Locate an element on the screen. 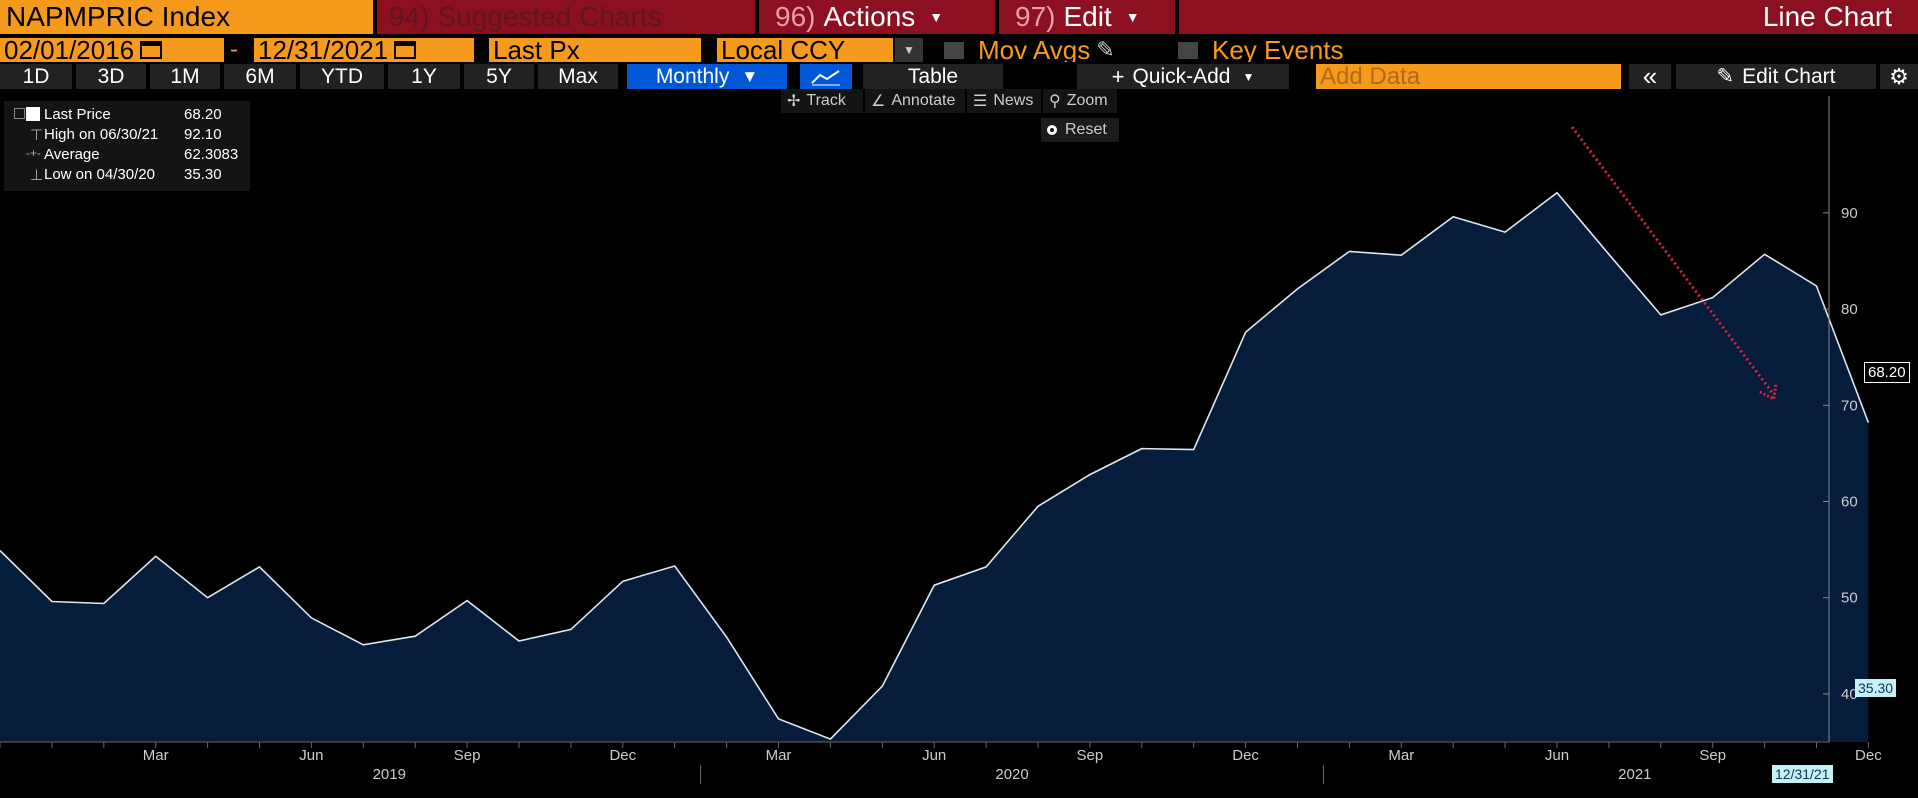  suggested-num: 94) is located at coordinates (409, 16).